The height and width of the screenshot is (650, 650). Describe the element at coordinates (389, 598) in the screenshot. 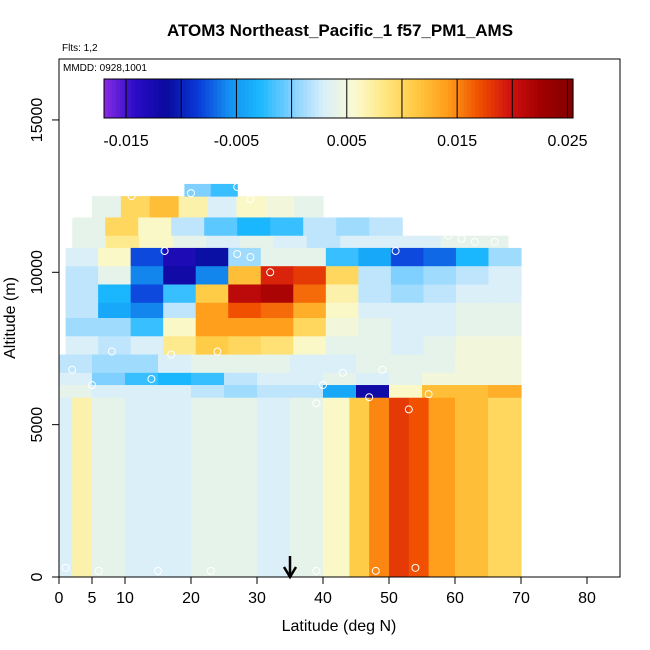

I see `x-tick-label: 50` at that location.